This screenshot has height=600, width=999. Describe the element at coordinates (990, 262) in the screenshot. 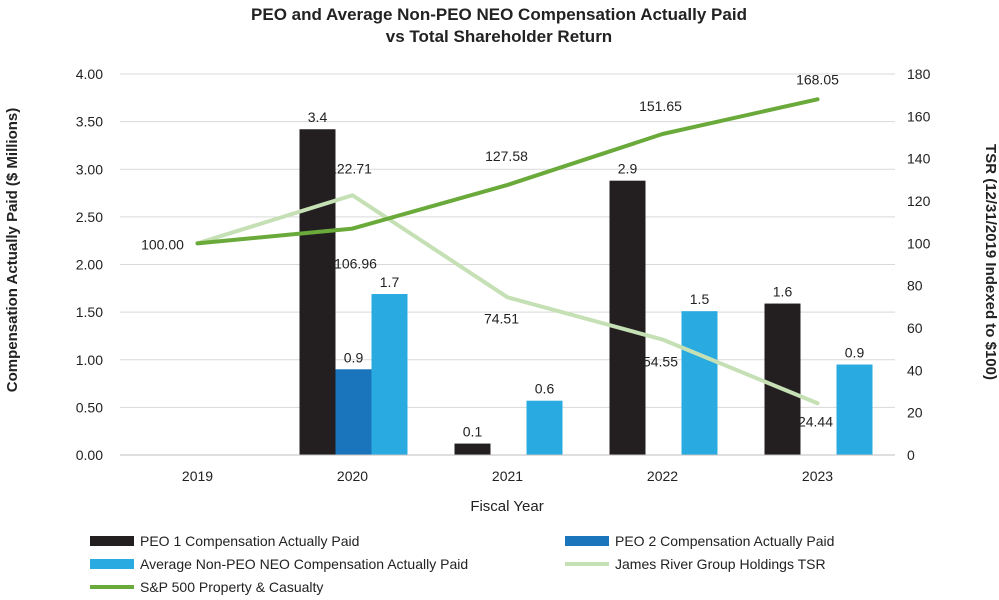

I see `y2-axis-title: TSR (12/31/2019 Indexed to $100)` at that location.